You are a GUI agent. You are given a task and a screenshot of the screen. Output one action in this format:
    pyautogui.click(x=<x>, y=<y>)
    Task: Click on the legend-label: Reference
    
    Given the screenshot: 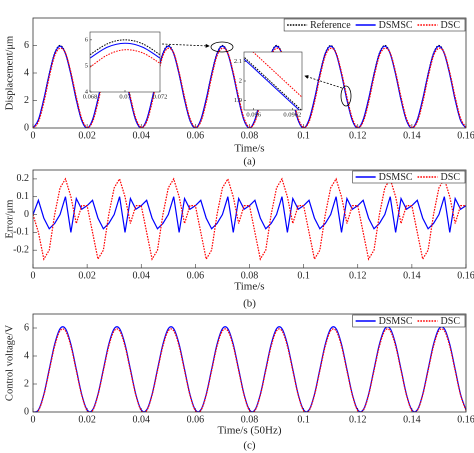 What is the action you would take?
    pyautogui.click(x=330, y=25)
    